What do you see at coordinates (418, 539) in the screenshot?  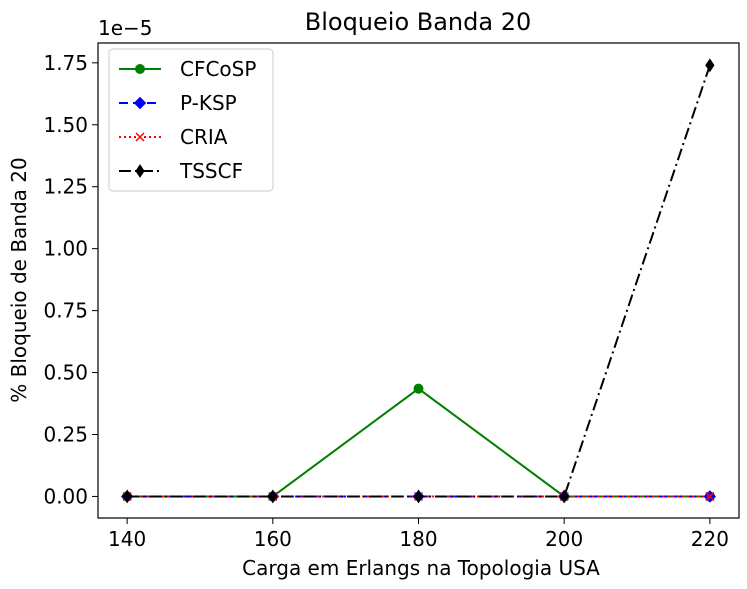 I see `x-tick-label-180: 180` at bounding box center [418, 539].